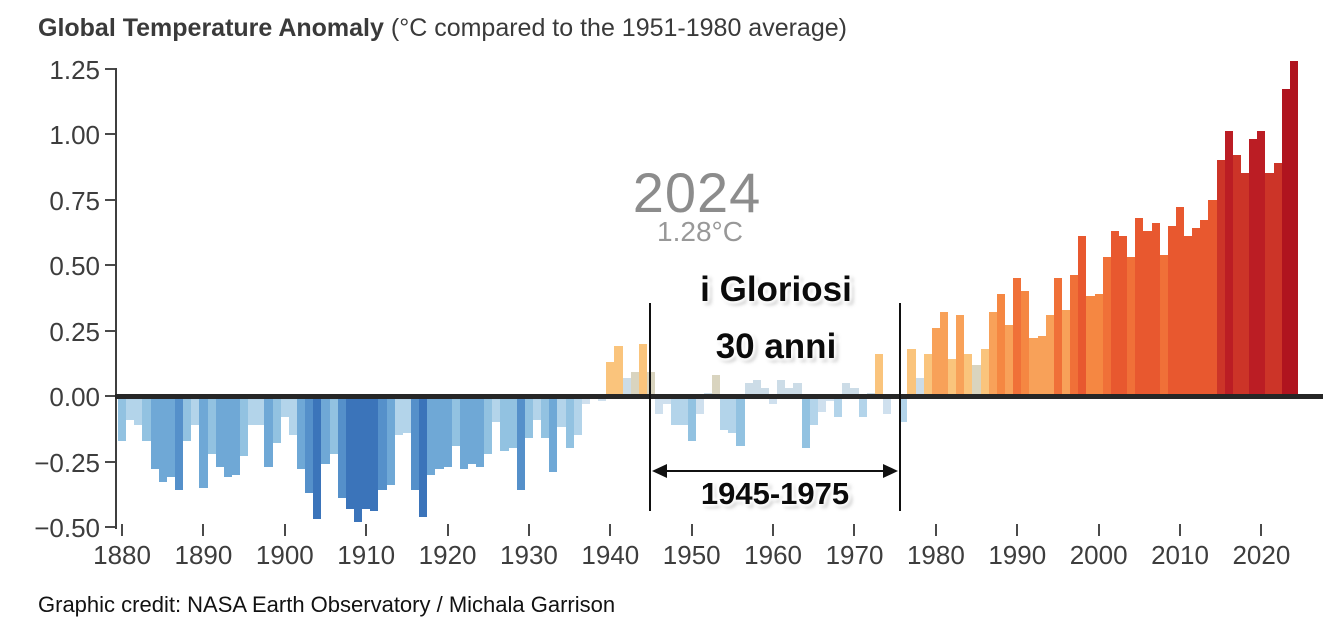 The image size is (1330, 636). What do you see at coordinates (1228, 263) in the screenshot?
I see `bar-2016` at bounding box center [1228, 263].